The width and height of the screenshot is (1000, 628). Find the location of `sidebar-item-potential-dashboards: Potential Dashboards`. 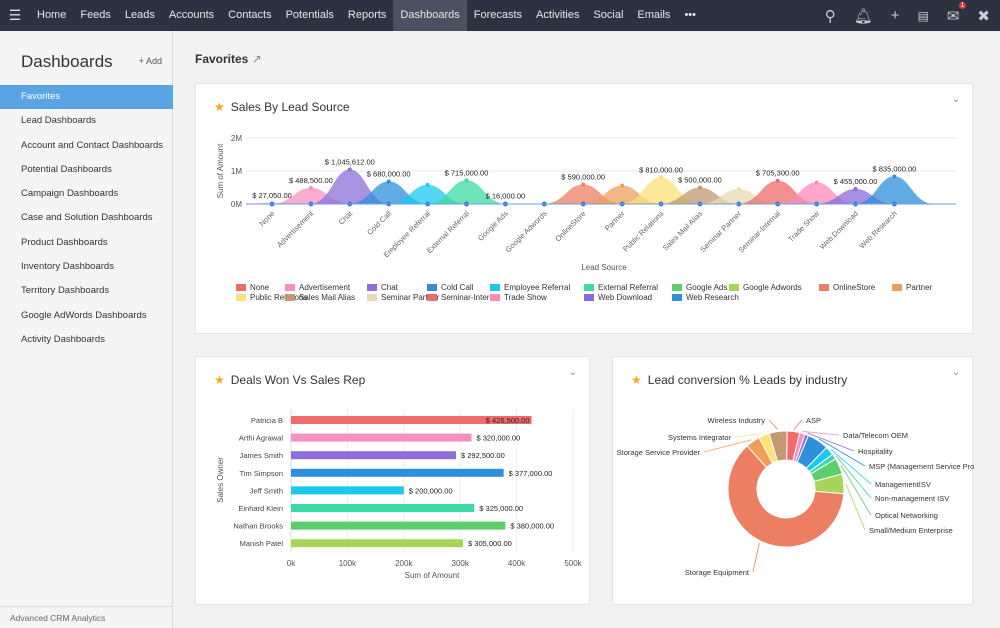

sidebar-item-potential-dashboards: Potential Dashboards is located at coordinates (66, 169).